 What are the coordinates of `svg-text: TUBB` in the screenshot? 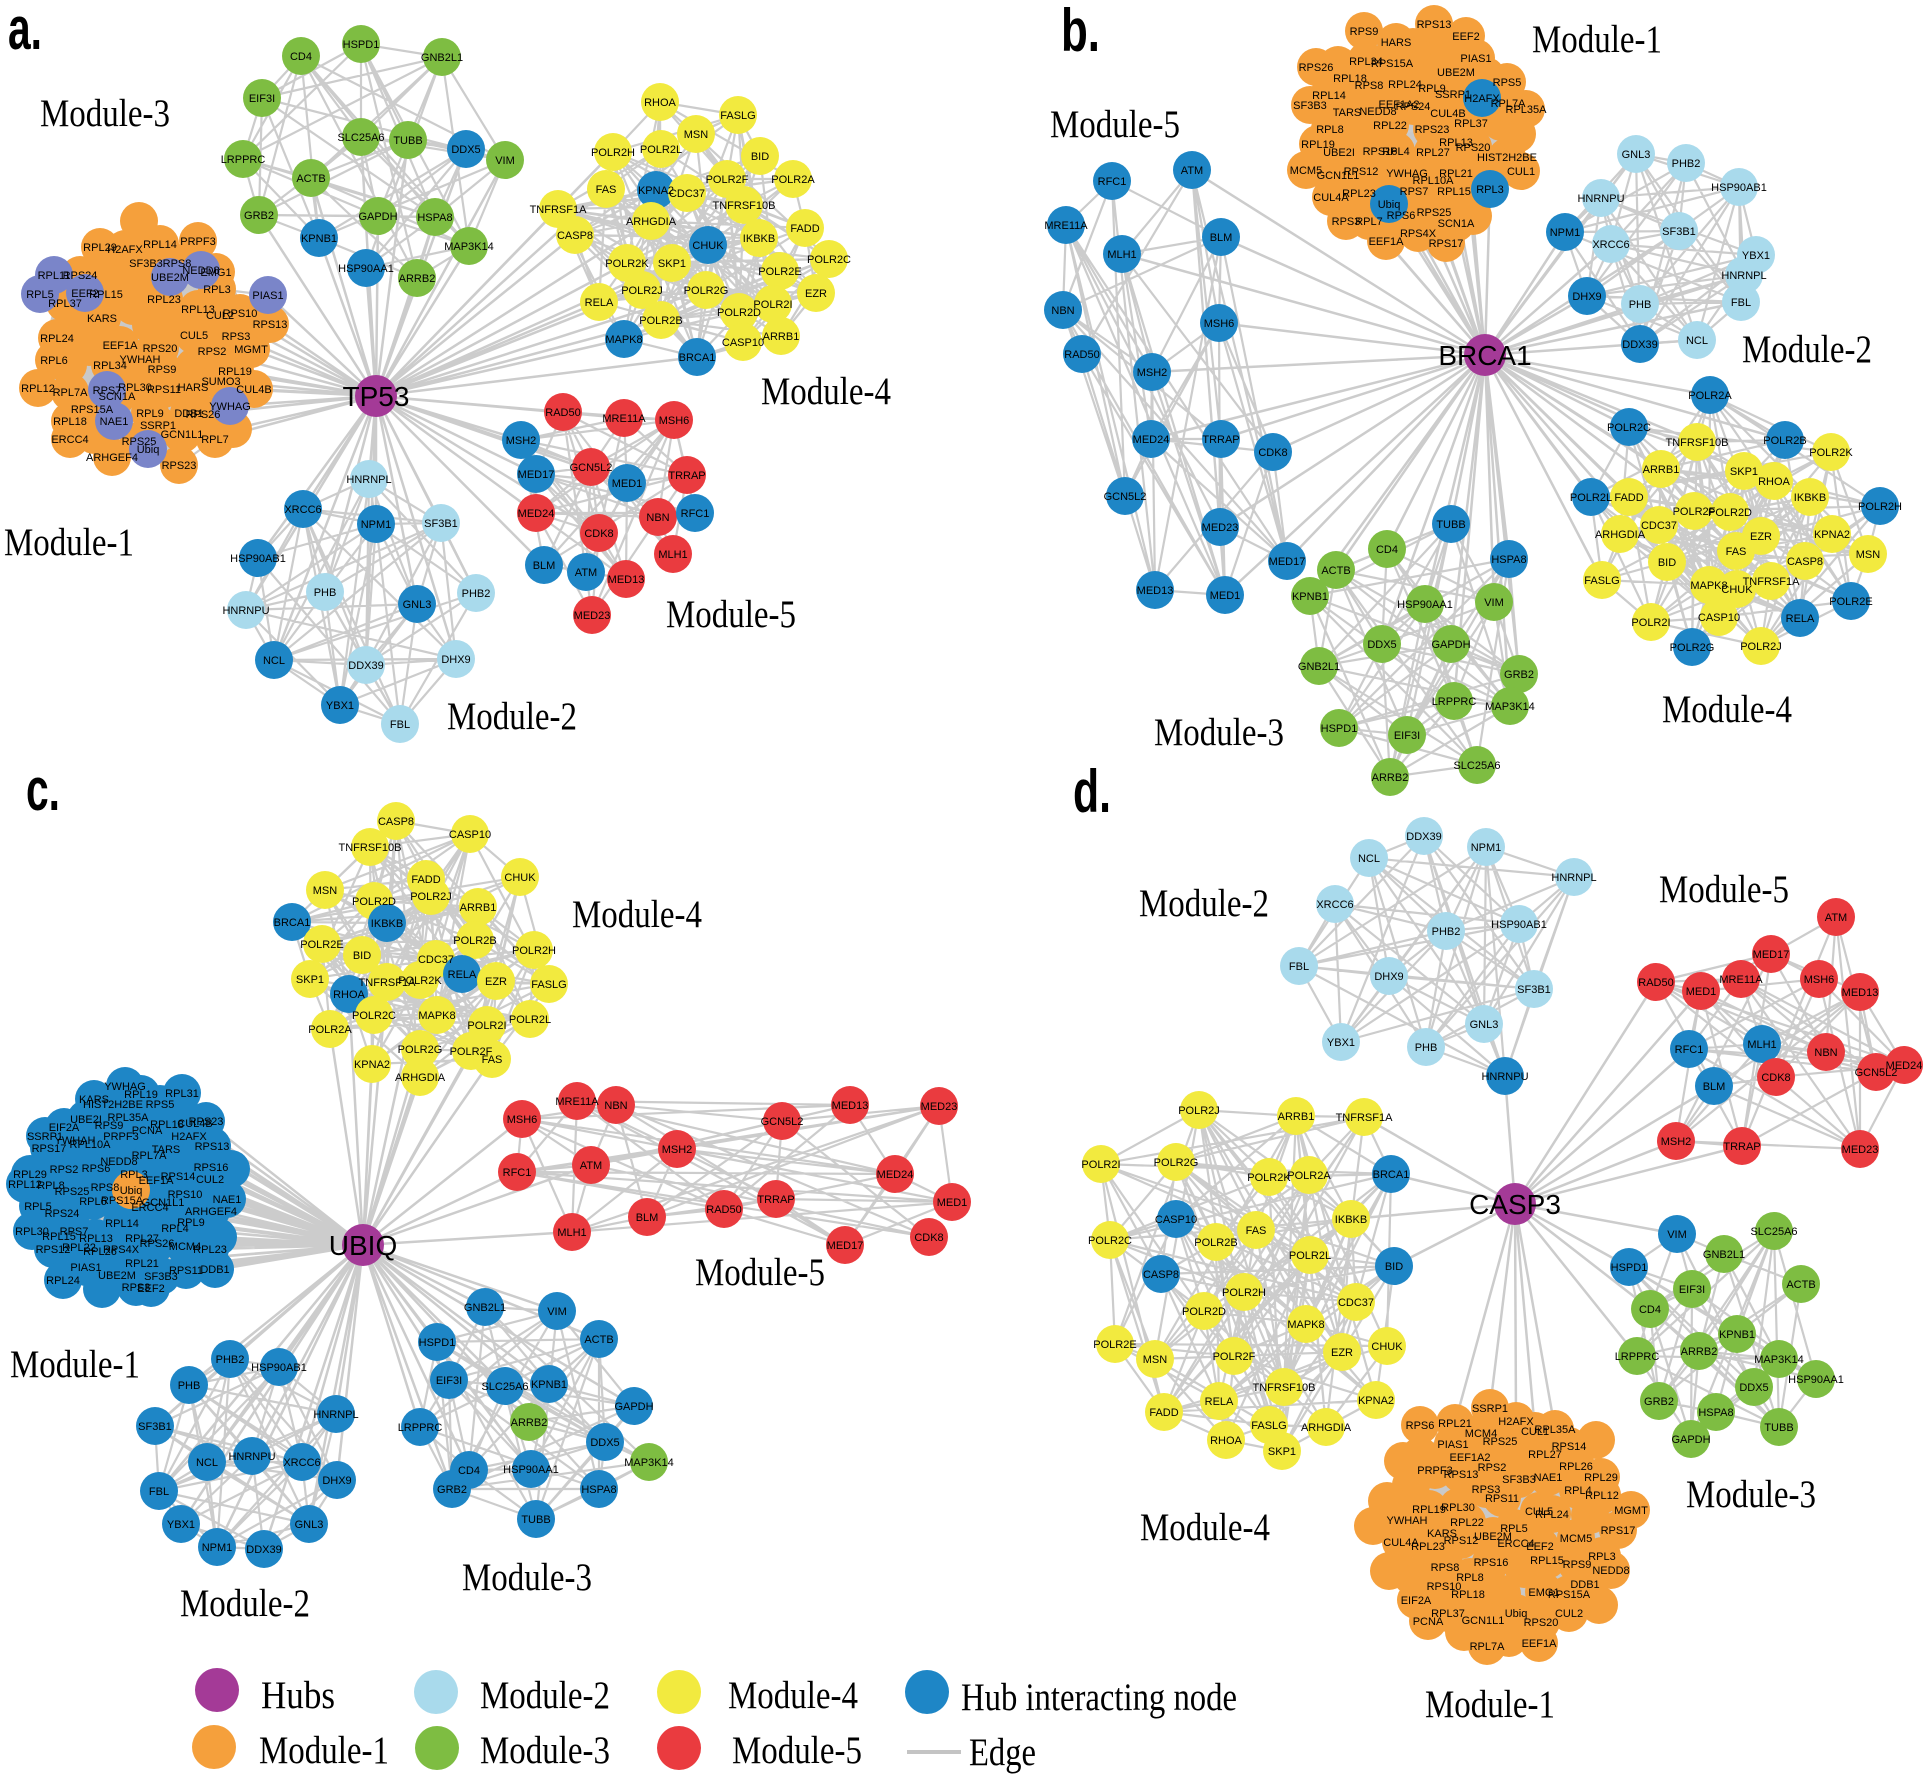 It's located at (1450, 525).